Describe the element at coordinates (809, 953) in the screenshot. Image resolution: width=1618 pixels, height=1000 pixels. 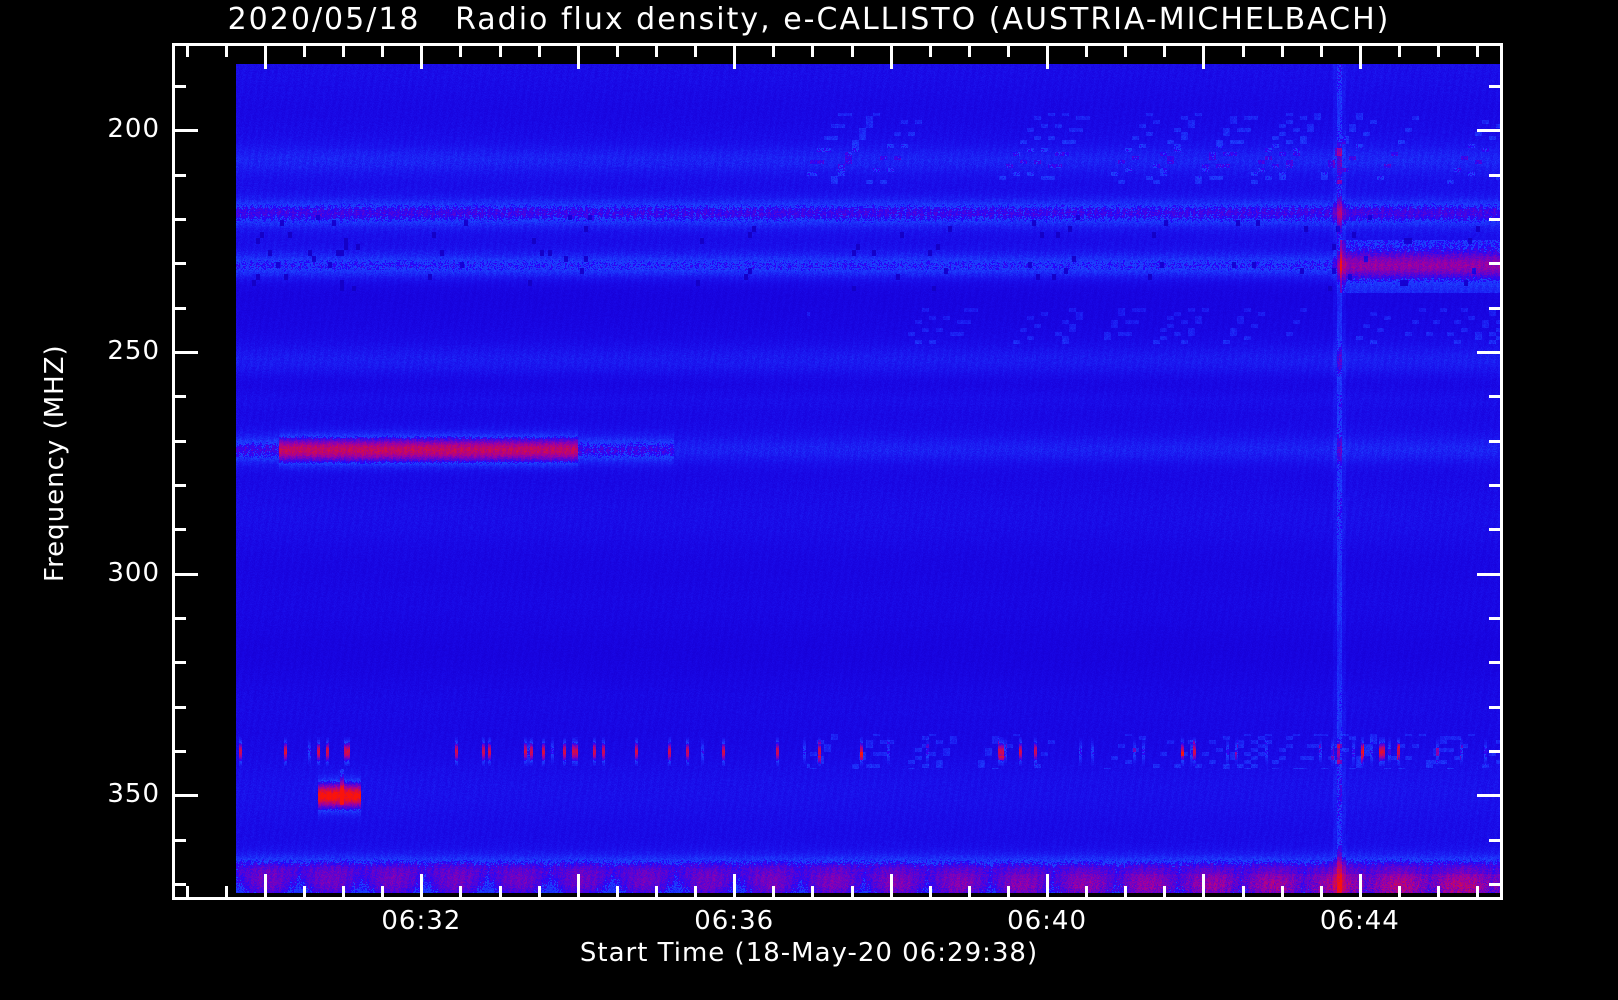
I see `x-axis-title: Start Time (18-May-20 06:29:38)` at that location.